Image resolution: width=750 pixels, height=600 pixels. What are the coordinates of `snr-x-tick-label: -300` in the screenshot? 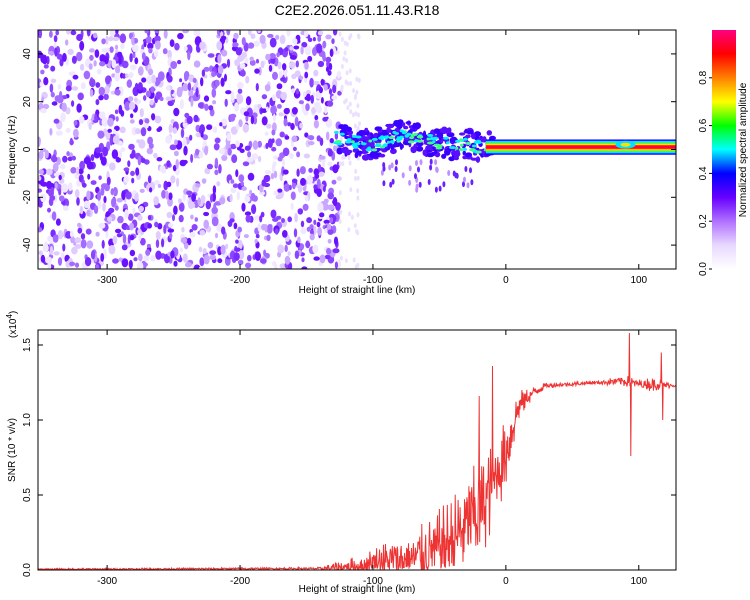 It's located at (107, 581).